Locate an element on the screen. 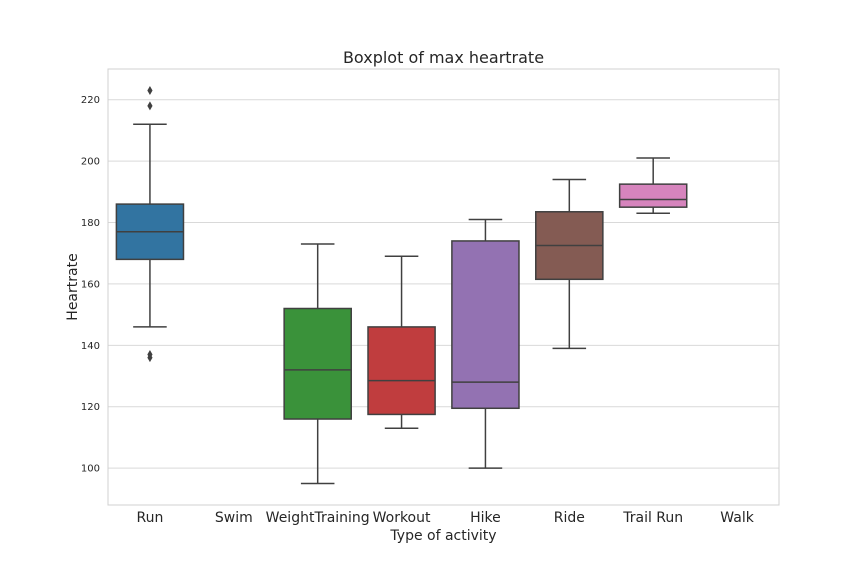  x-tick-label: Run is located at coordinates (150, 518).